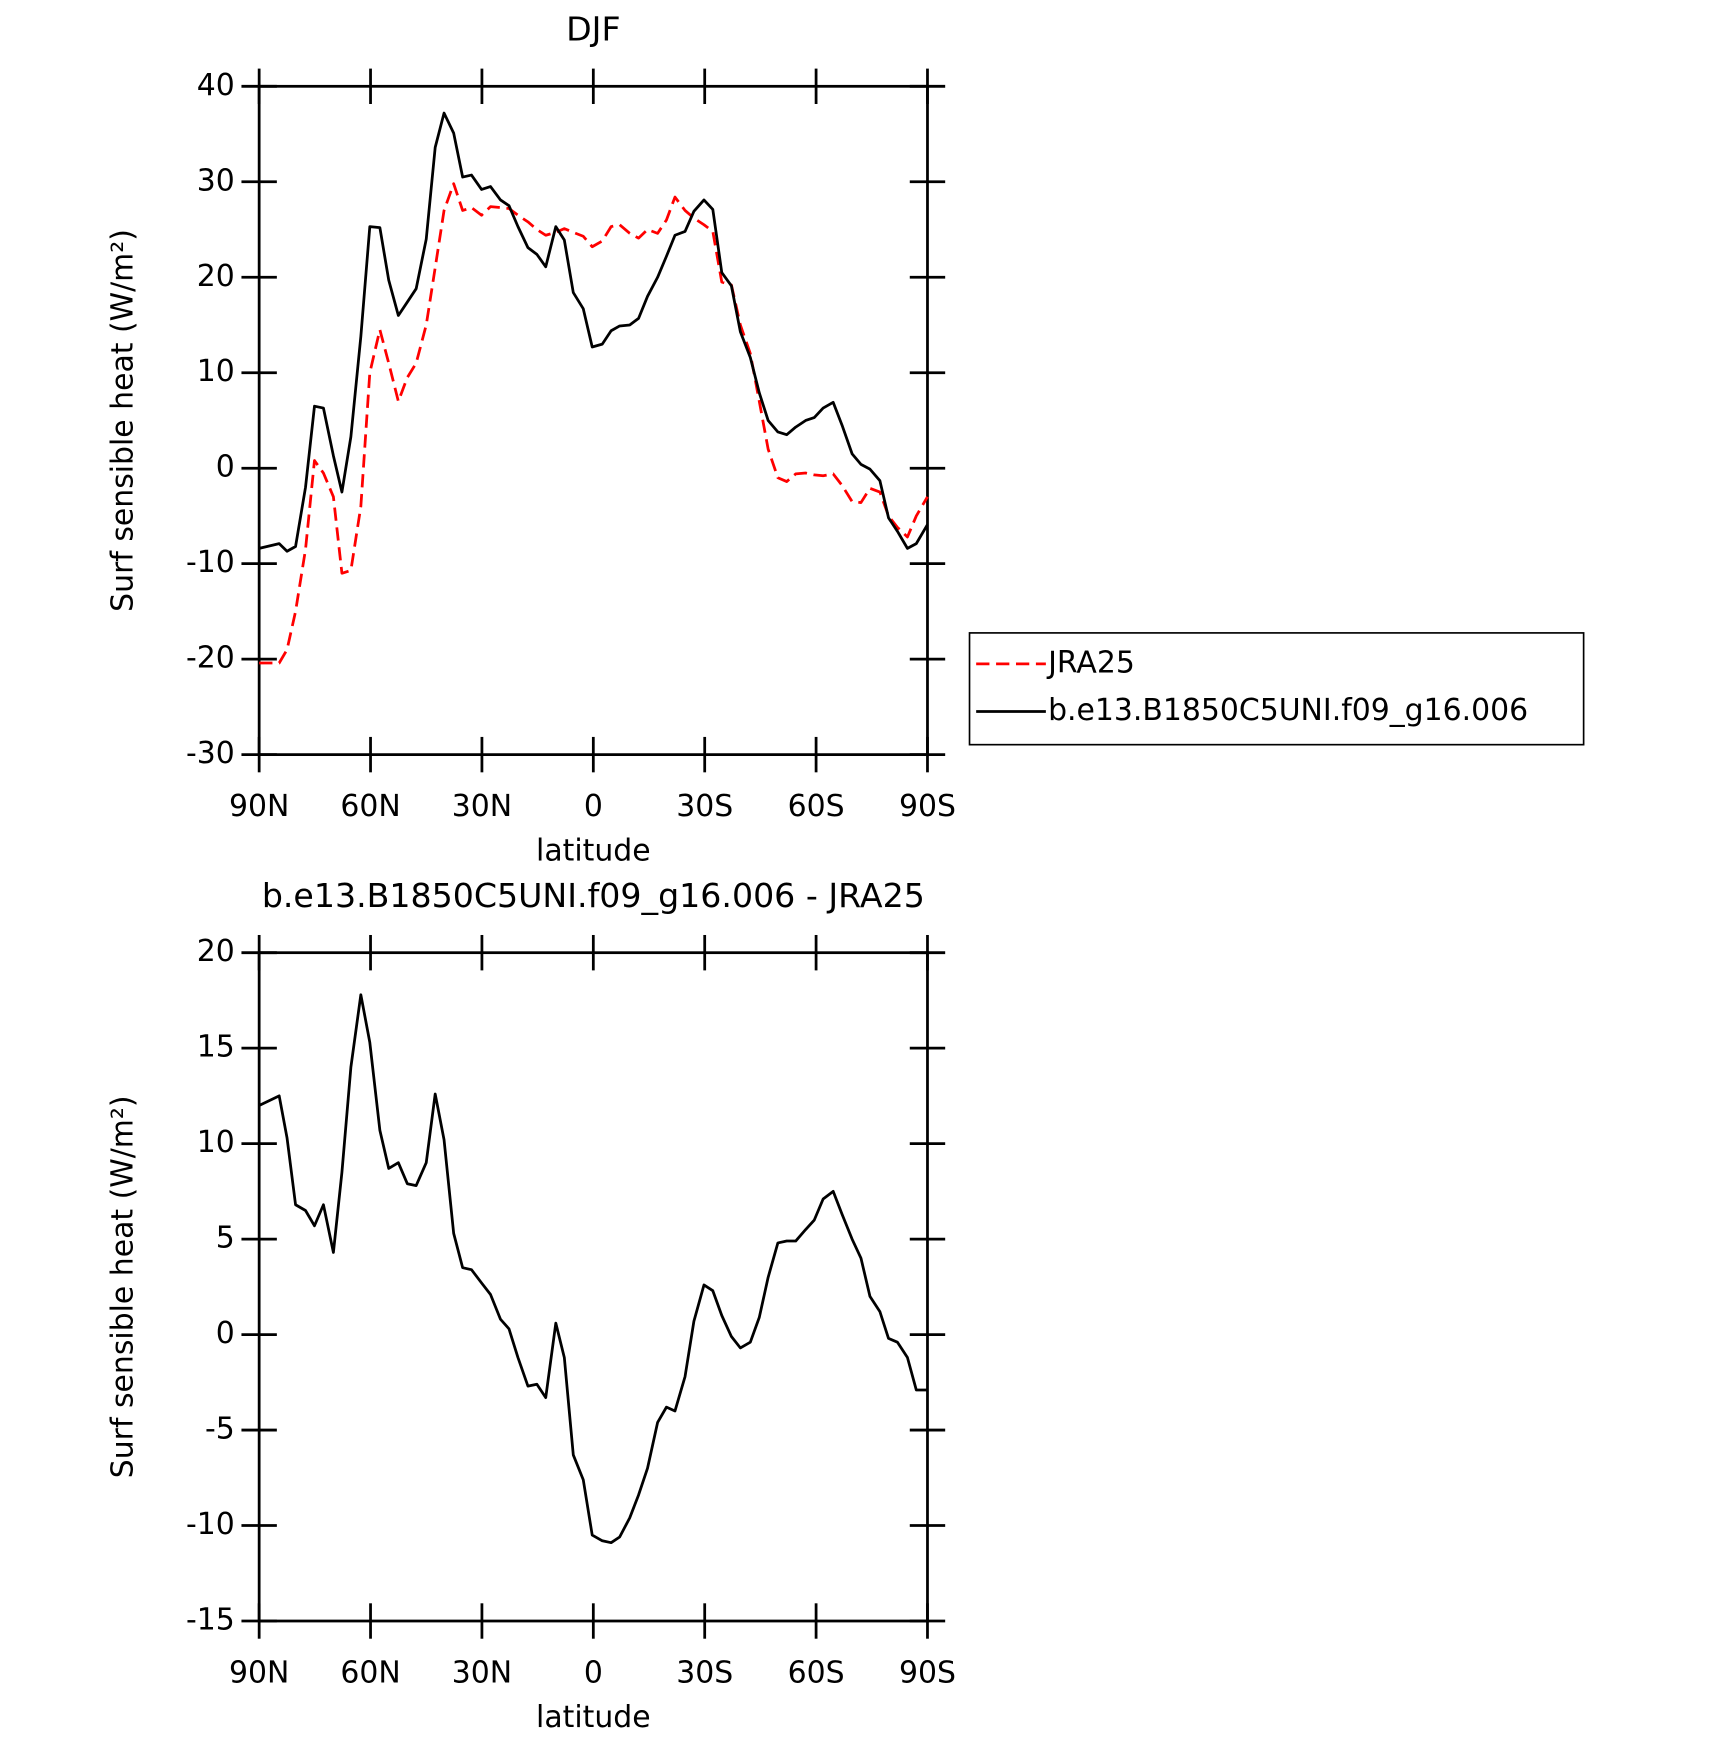  What do you see at coordinates (210, 753) in the screenshot?
I see `y-tick-label: -30` at bounding box center [210, 753].